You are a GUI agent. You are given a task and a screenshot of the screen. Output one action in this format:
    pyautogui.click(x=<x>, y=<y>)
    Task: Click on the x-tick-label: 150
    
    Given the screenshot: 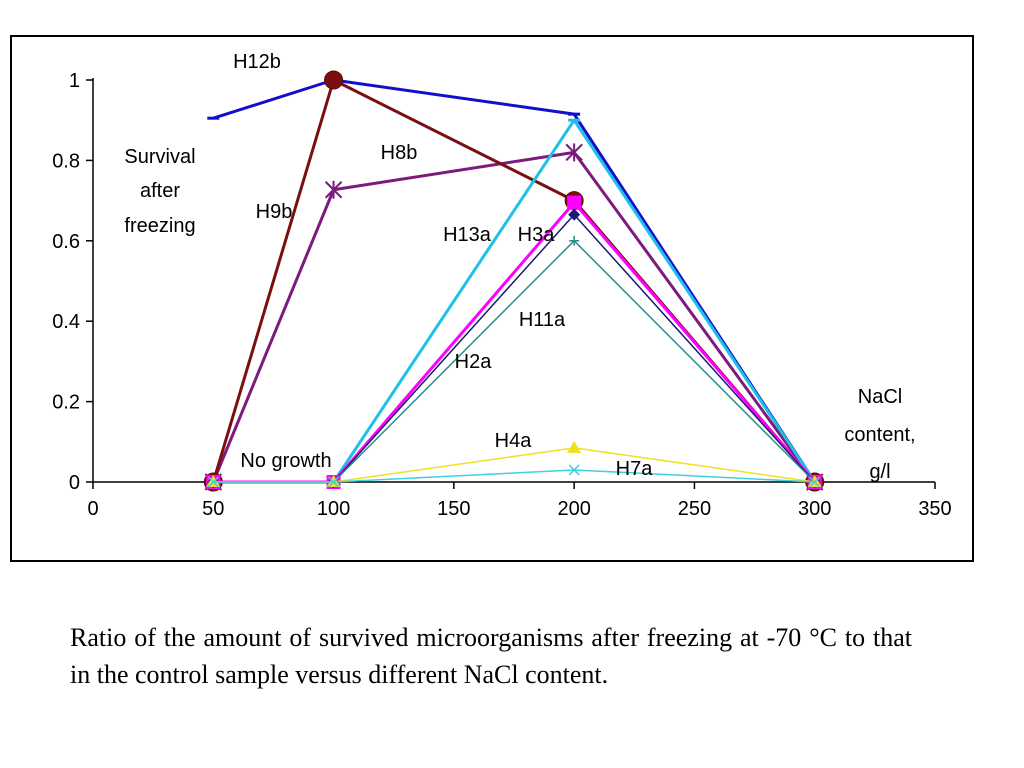 What is the action you would take?
    pyautogui.click(x=453, y=509)
    